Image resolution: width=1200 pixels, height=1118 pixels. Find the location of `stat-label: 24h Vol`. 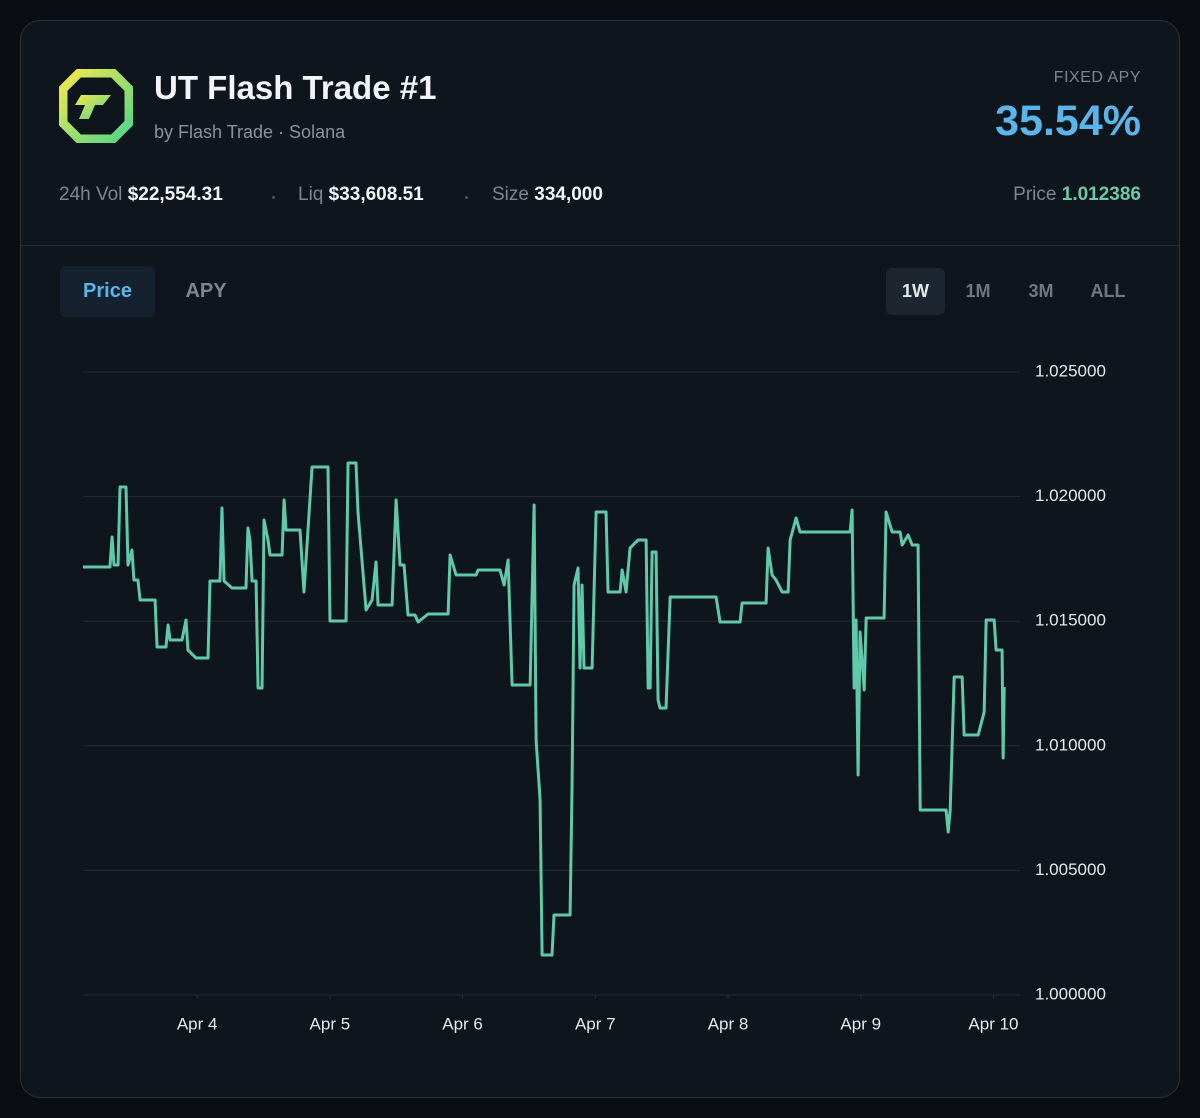

stat-label: 24h Vol is located at coordinates (91, 194).